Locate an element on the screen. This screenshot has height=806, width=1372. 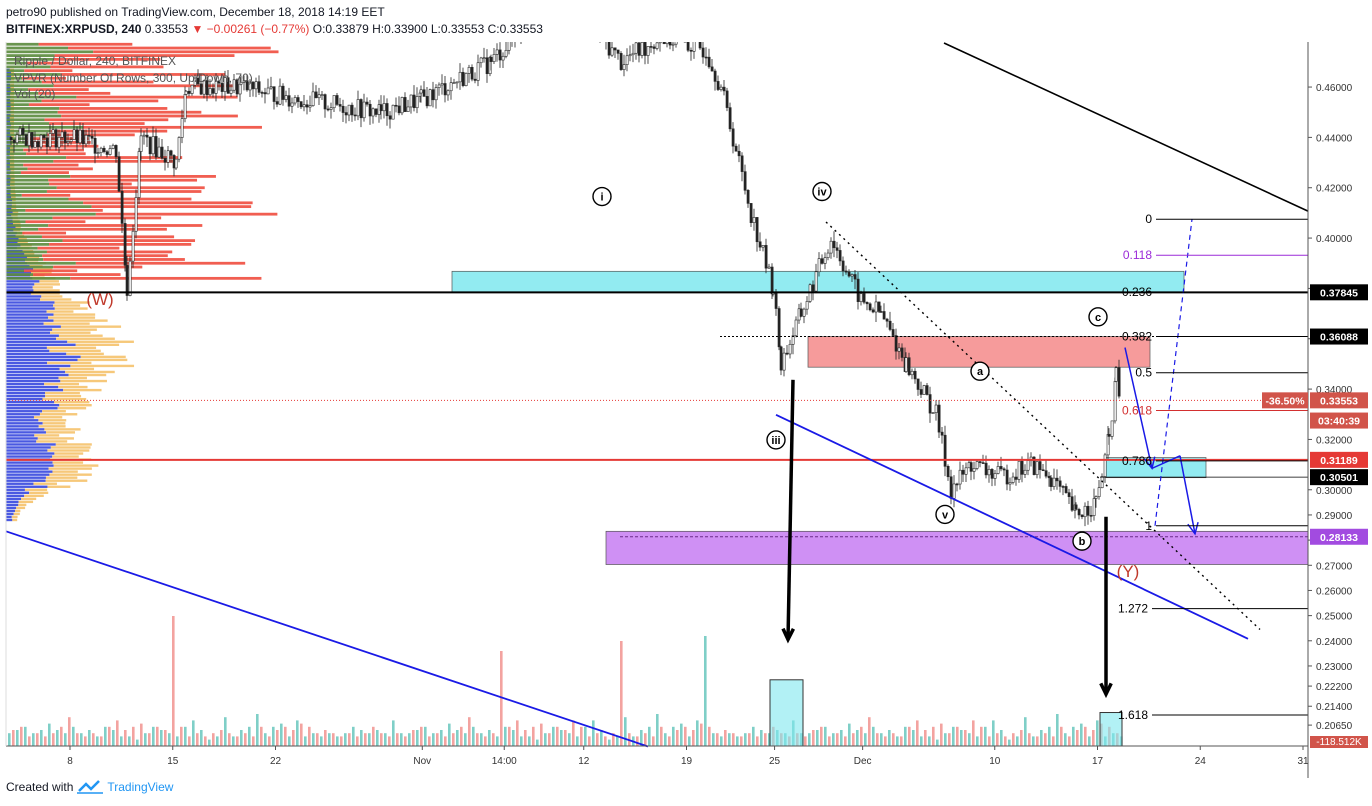
time-tick-label: 8 is located at coordinates (70, 761).